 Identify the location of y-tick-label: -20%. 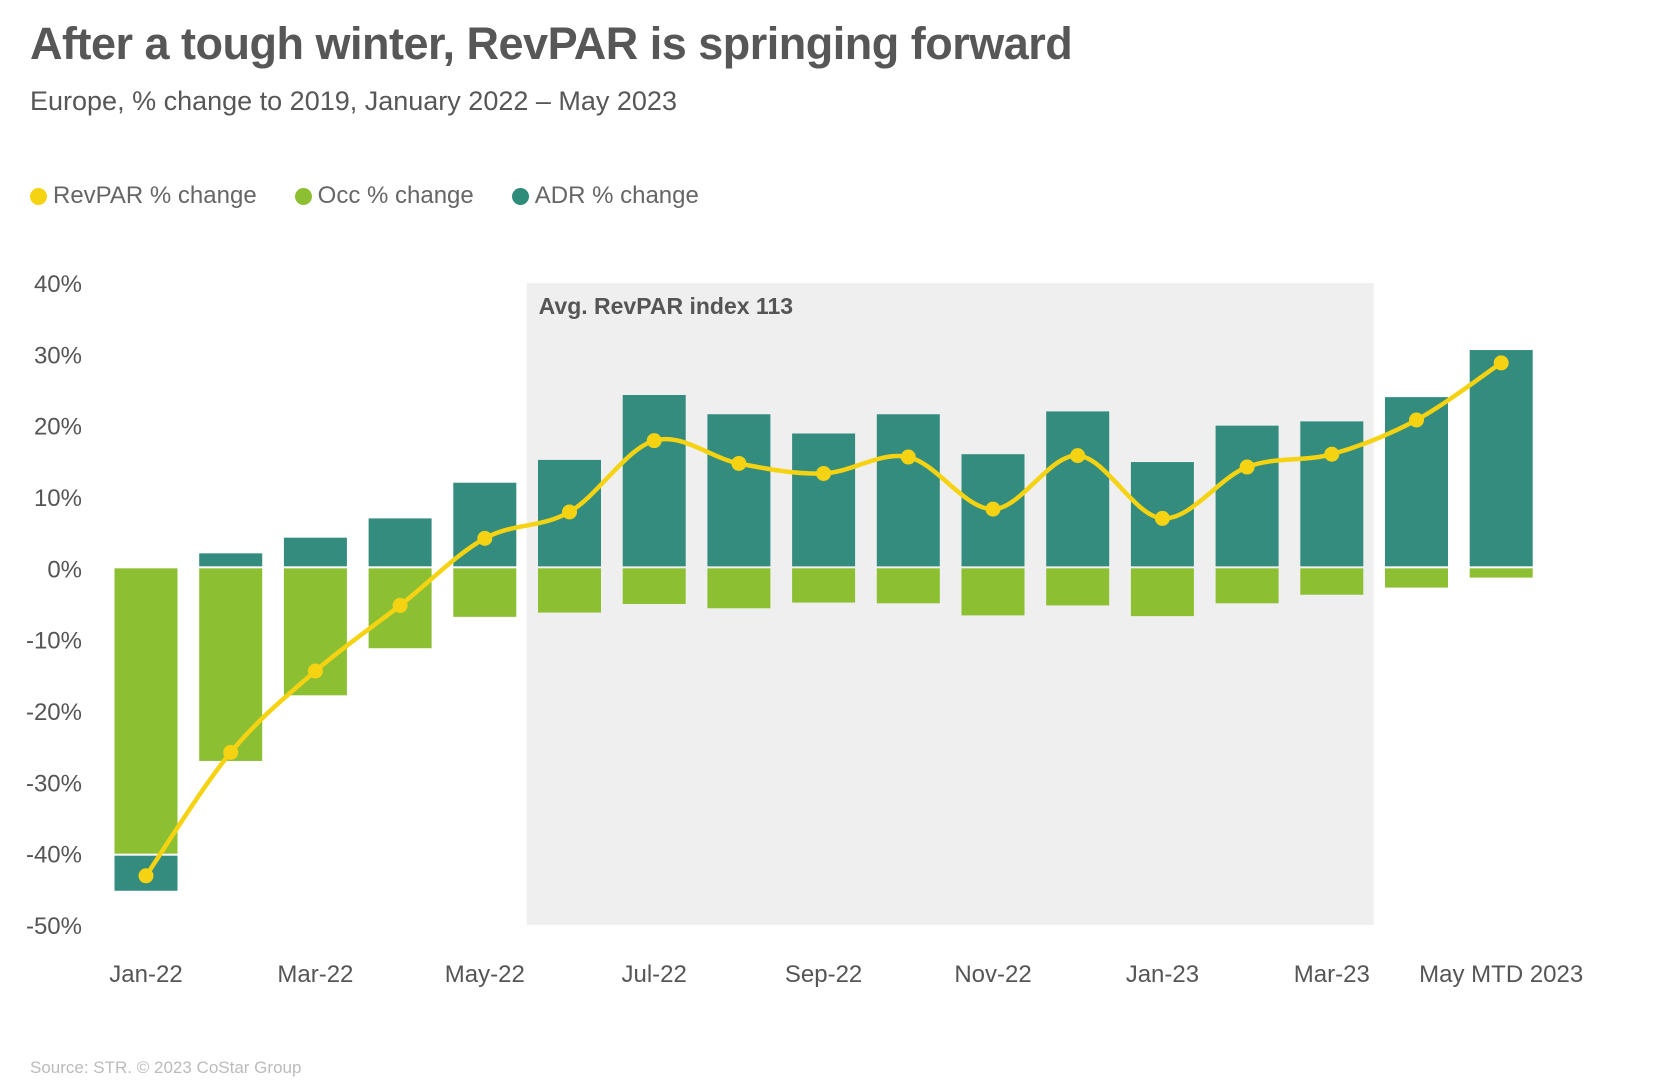
(54, 712).